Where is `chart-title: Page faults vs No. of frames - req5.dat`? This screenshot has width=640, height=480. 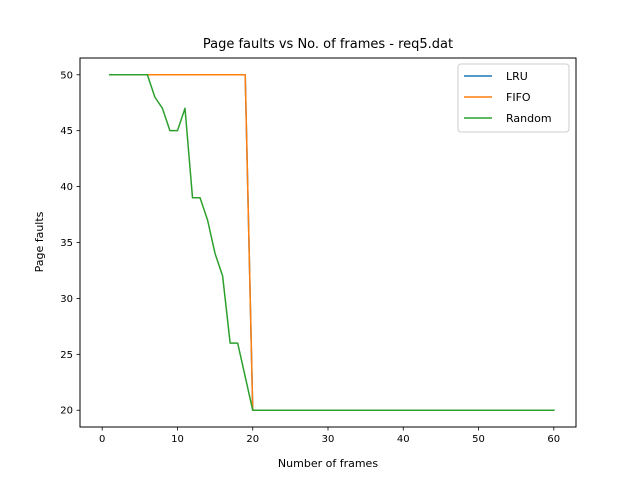 chart-title: Page faults vs No. of frames - req5.dat is located at coordinates (328, 44).